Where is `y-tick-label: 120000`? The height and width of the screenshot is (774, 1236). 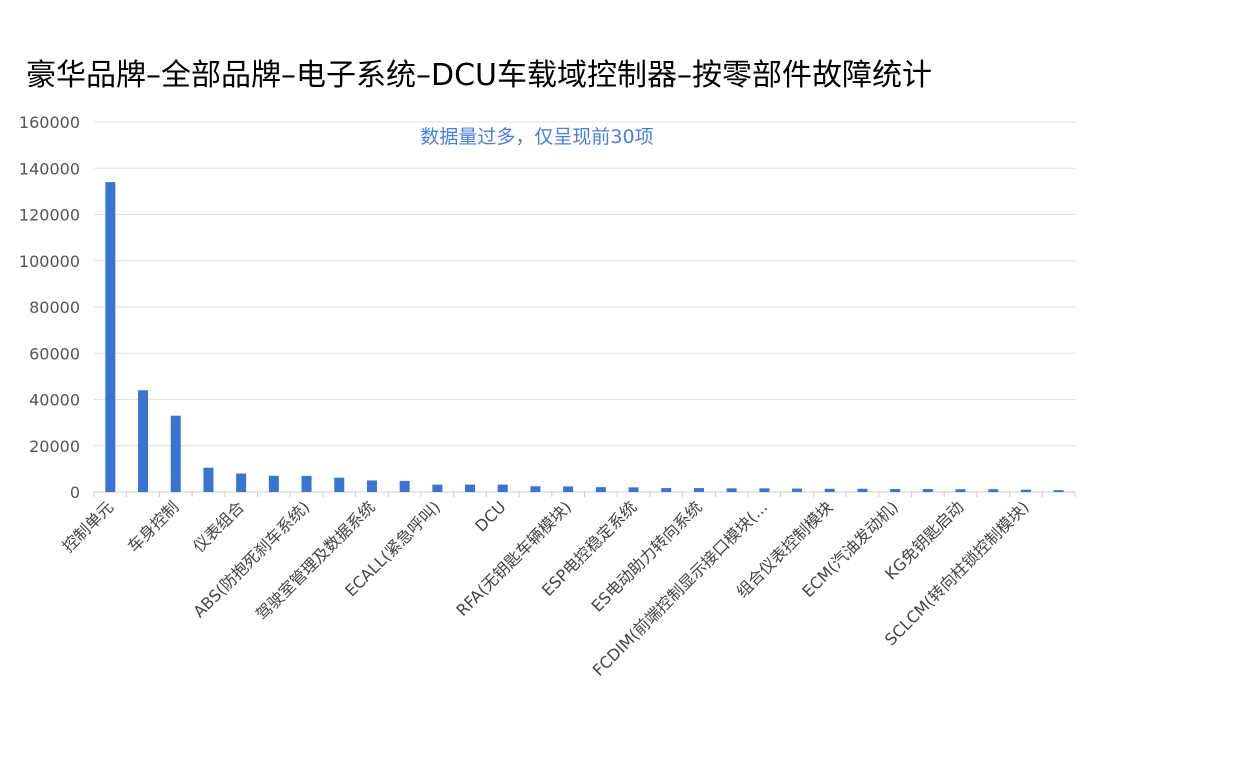 y-tick-label: 120000 is located at coordinates (49, 215).